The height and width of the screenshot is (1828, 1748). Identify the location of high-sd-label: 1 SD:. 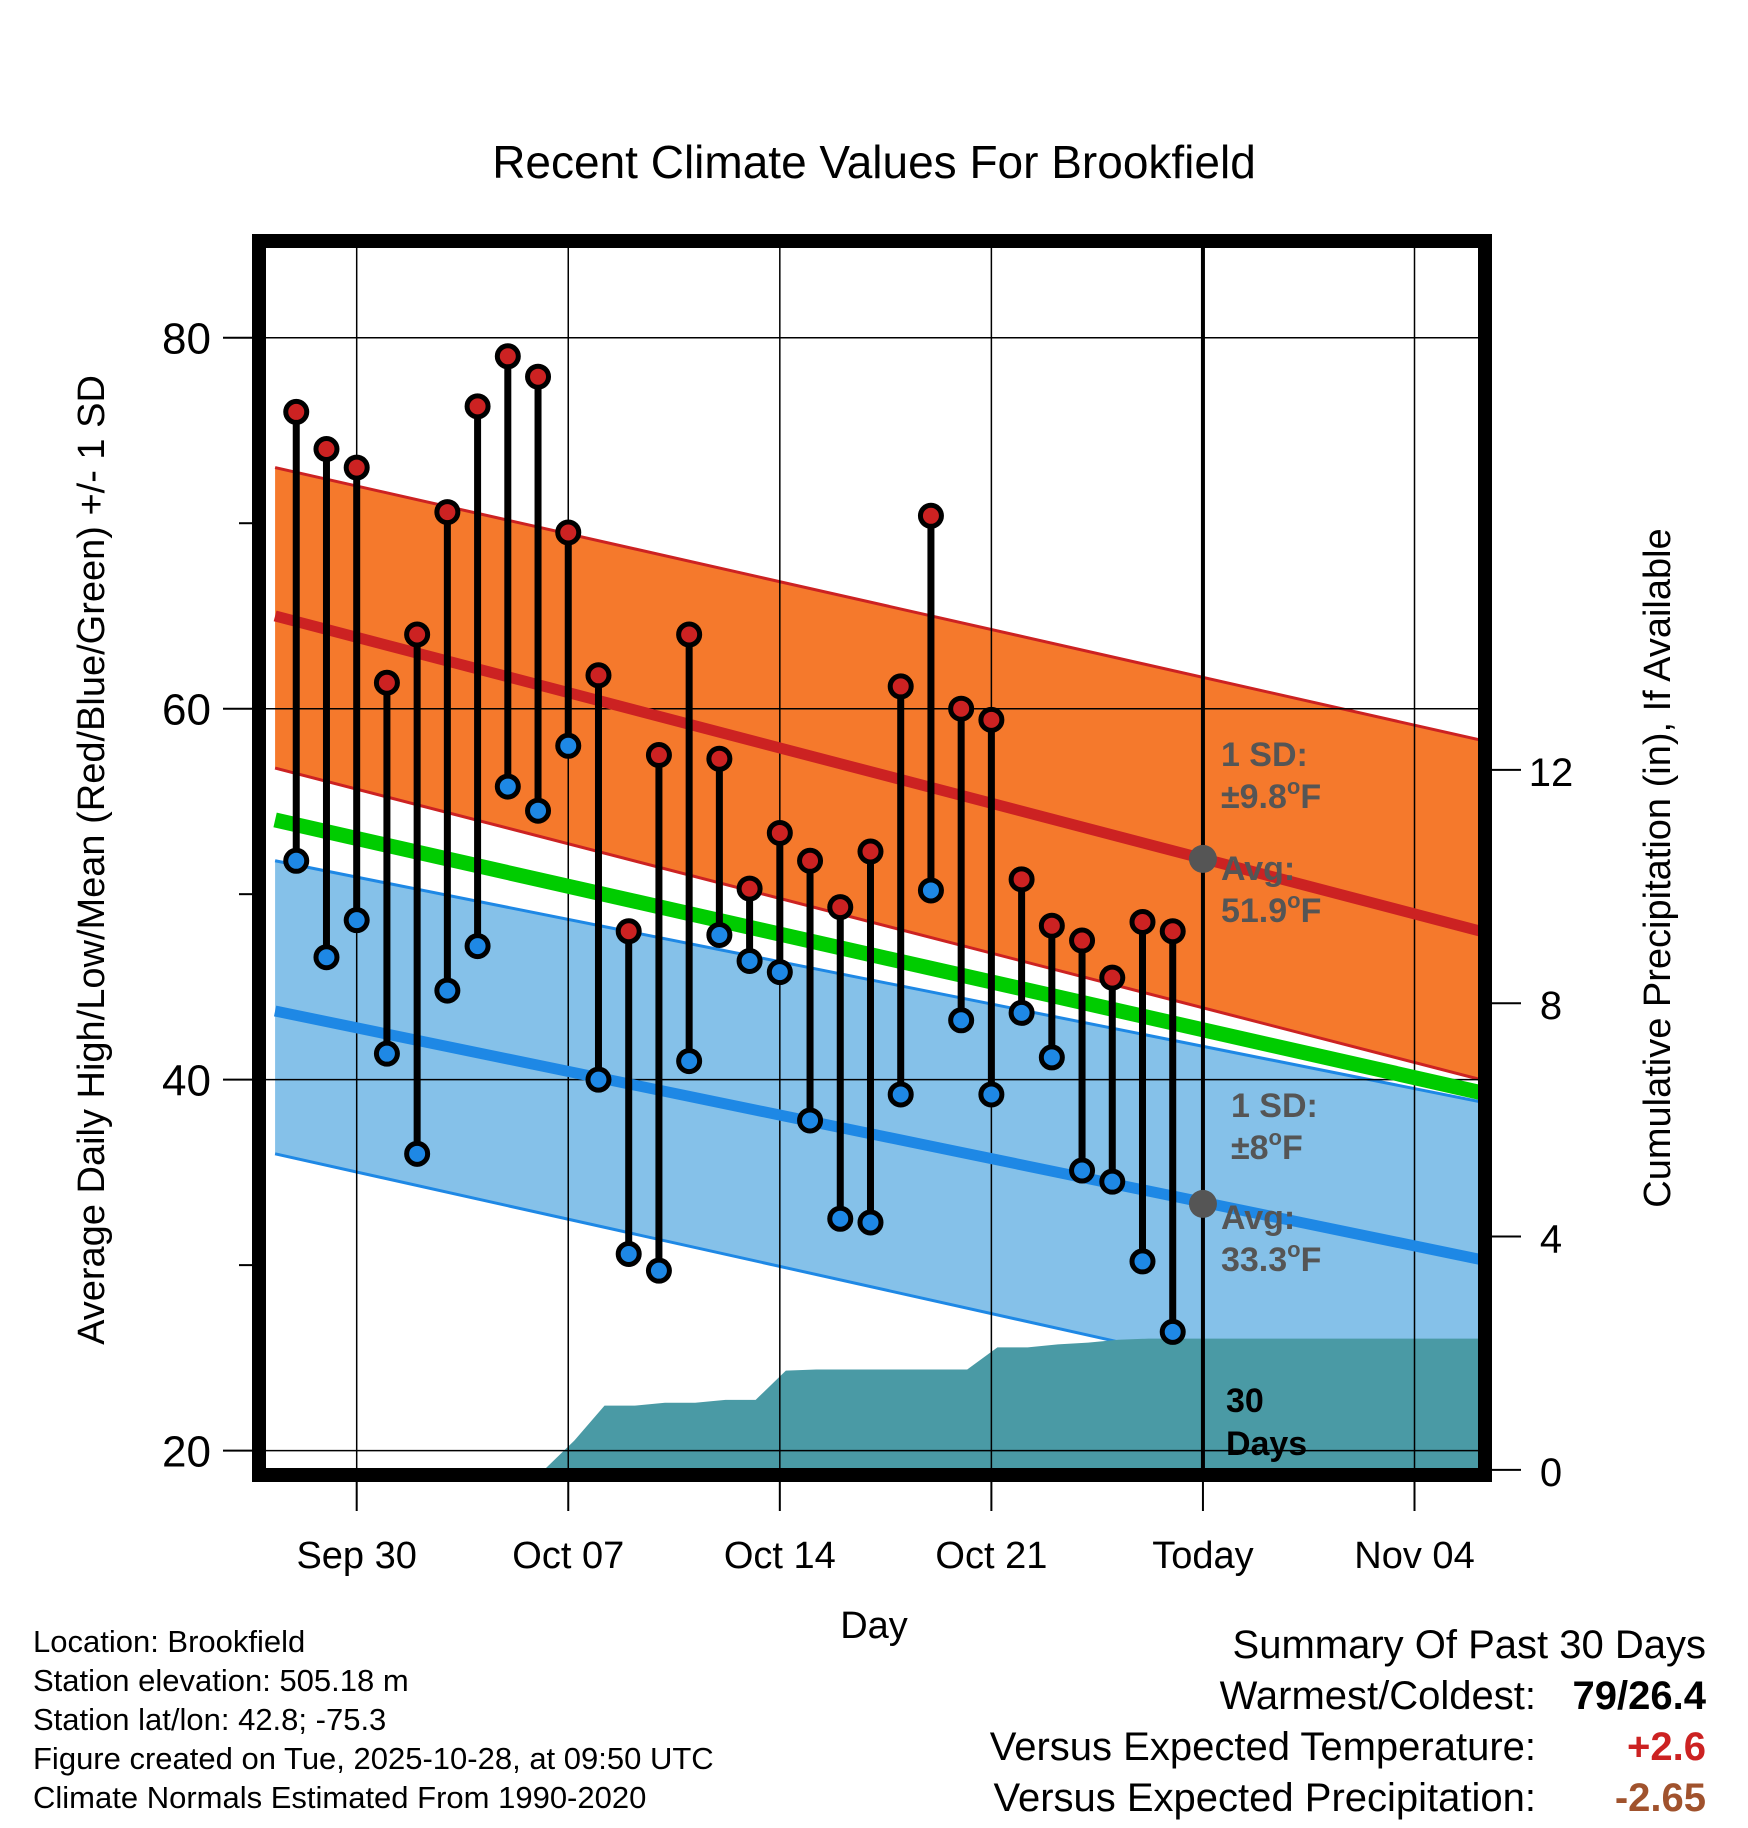
(1264, 755).